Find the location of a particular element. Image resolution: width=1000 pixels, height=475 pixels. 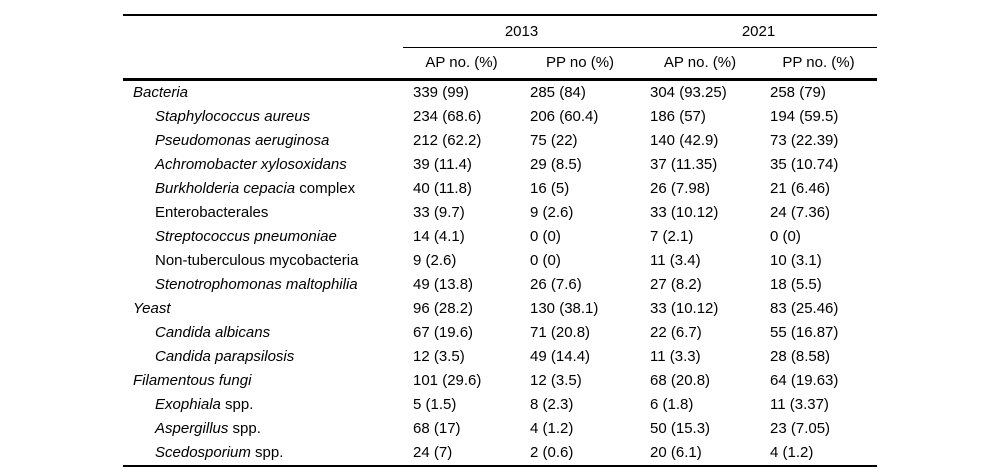

value-cell: 23 (7.05) is located at coordinates (800, 428).